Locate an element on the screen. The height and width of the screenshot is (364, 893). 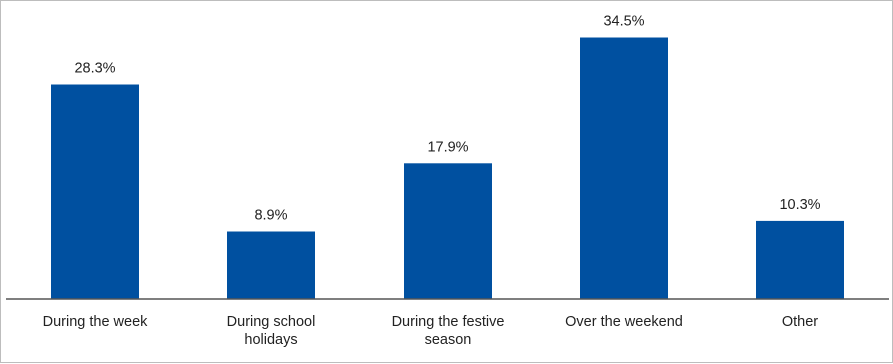
category-label-1-line-1: During the week is located at coordinates (96, 322).